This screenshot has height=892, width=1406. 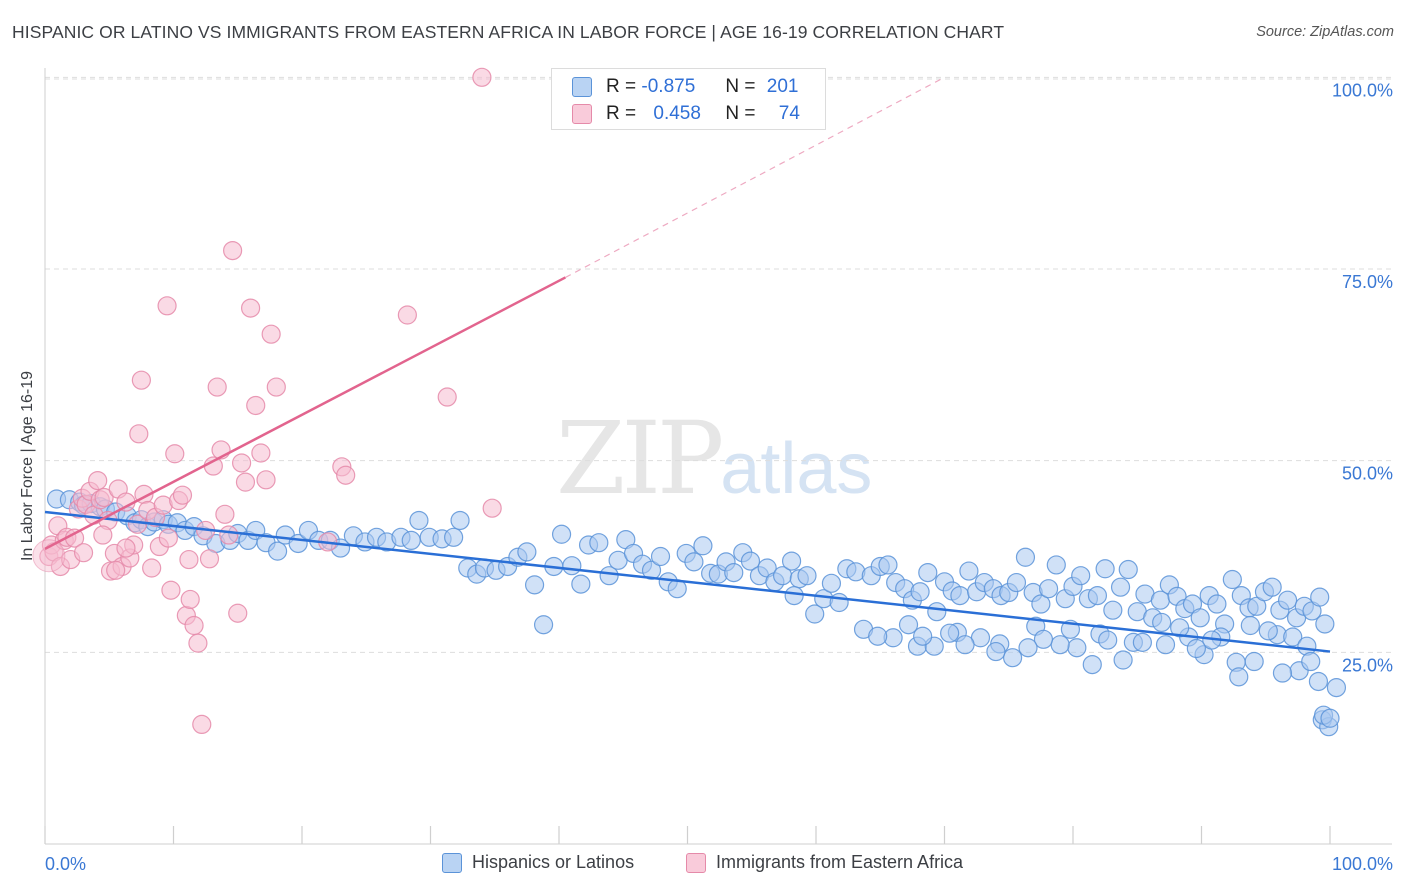 What do you see at coordinates (668, 86) in the screenshot?
I see `stats-r-value: -0.875` at bounding box center [668, 86].